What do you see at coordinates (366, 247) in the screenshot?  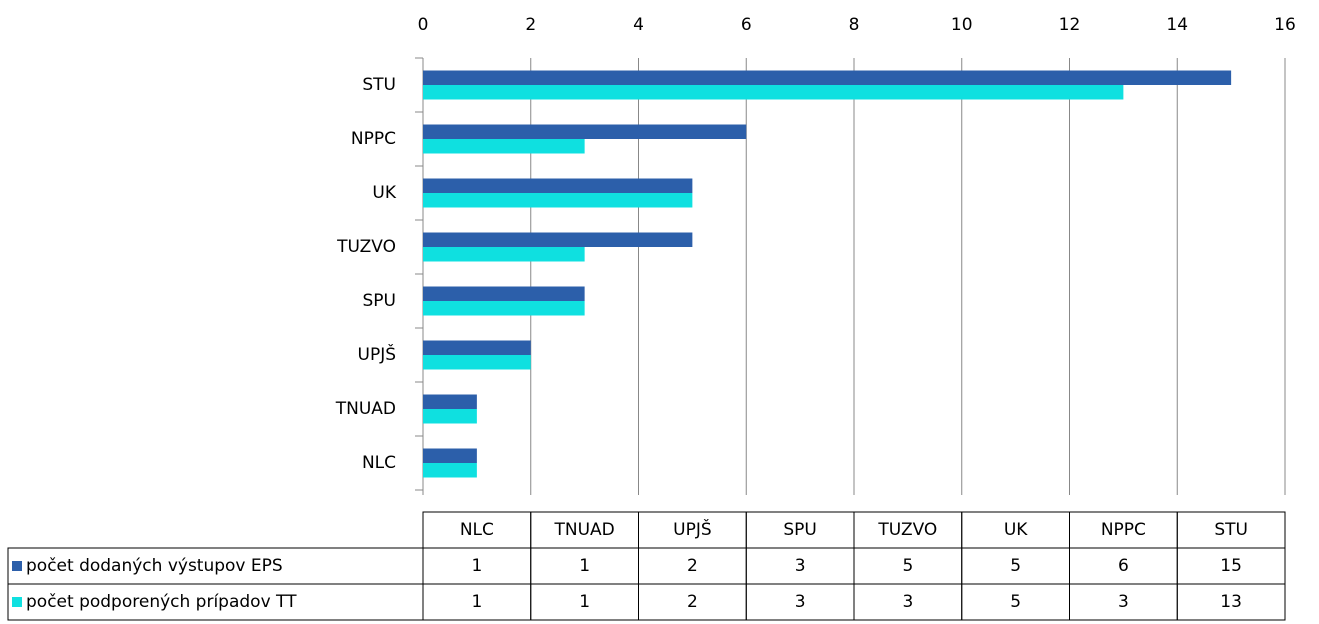 I see `y-tick-label: TUZVO` at bounding box center [366, 247].